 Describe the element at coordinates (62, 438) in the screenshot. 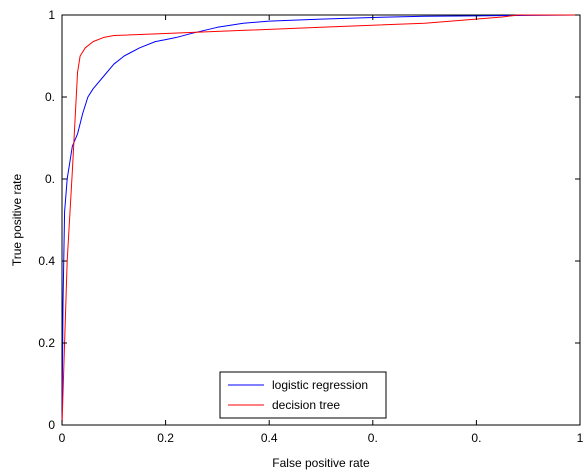

I see `x-tick-label: 0` at that location.